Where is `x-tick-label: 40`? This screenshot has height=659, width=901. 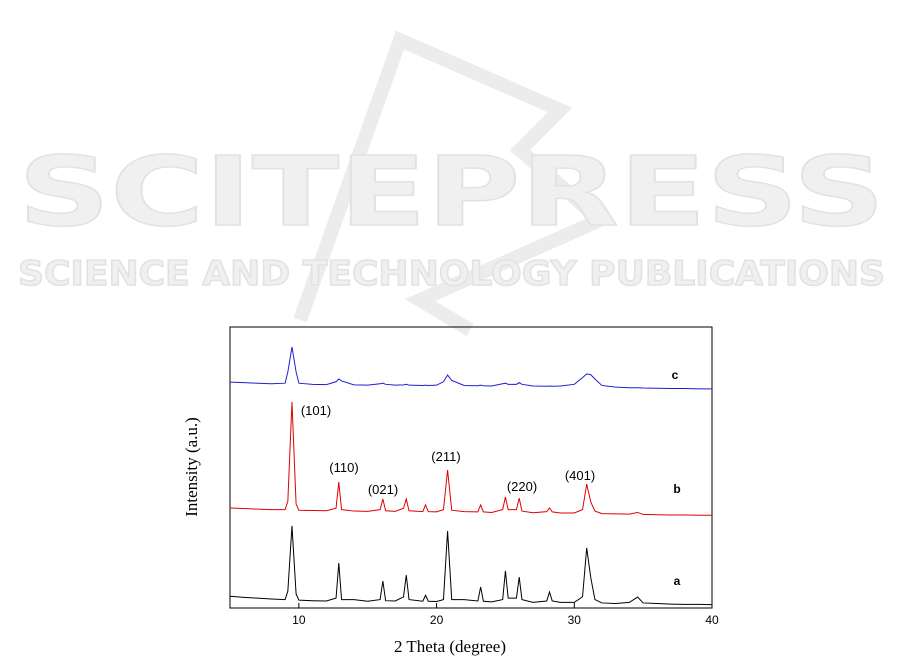
x-tick-label: 40 is located at coordinates (712, 620).